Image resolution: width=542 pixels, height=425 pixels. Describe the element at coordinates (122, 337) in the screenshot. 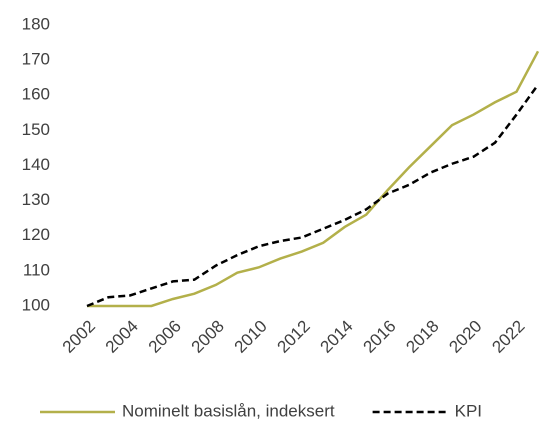

I see `x-tick-label: 2004` at that location.